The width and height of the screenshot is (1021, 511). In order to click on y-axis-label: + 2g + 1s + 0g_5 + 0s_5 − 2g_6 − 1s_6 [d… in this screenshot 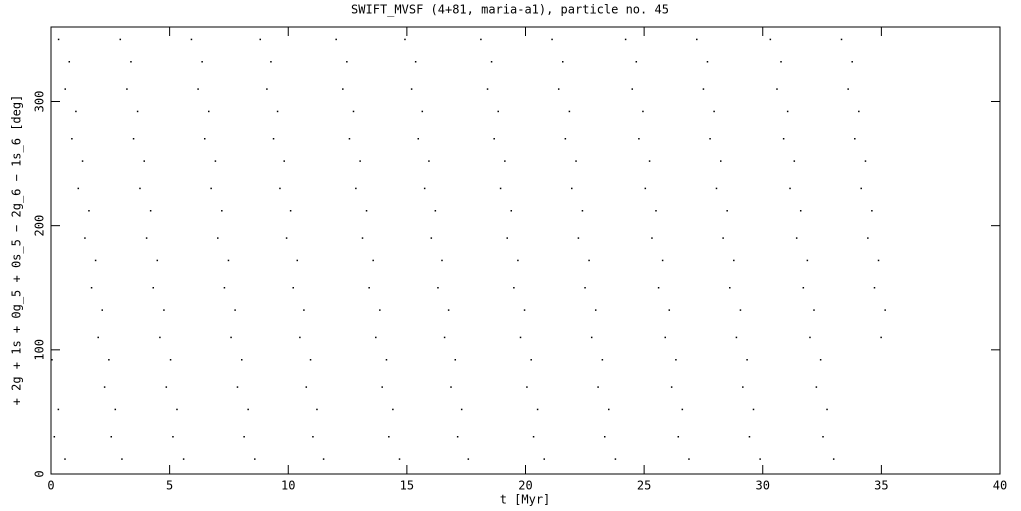, I will do `click(17, 250)`.